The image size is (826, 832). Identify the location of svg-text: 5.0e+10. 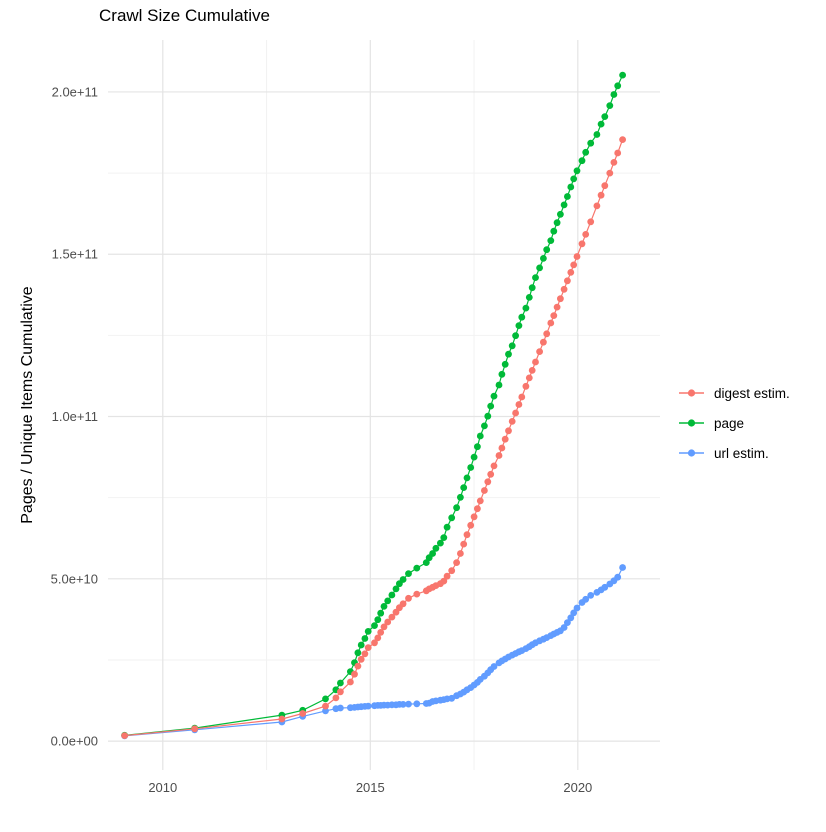
(74, 578).